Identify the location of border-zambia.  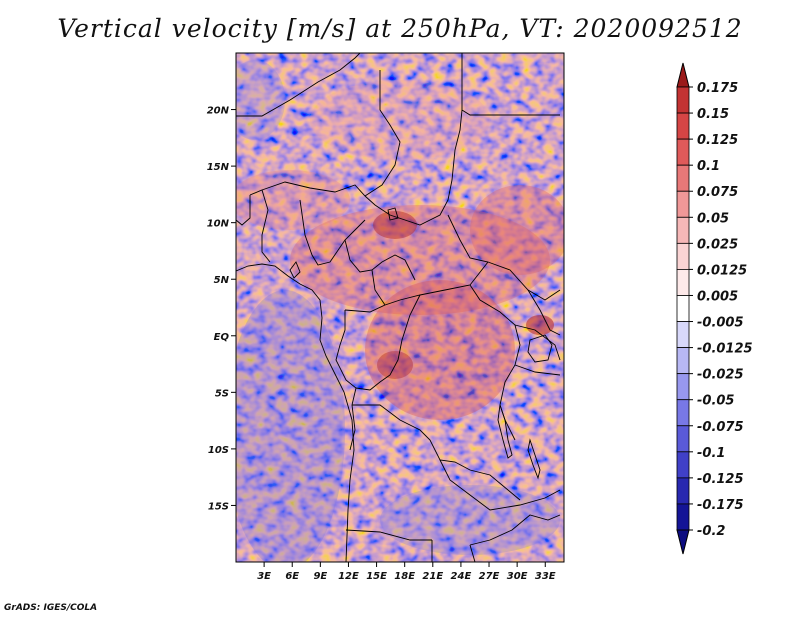
(500, 485).